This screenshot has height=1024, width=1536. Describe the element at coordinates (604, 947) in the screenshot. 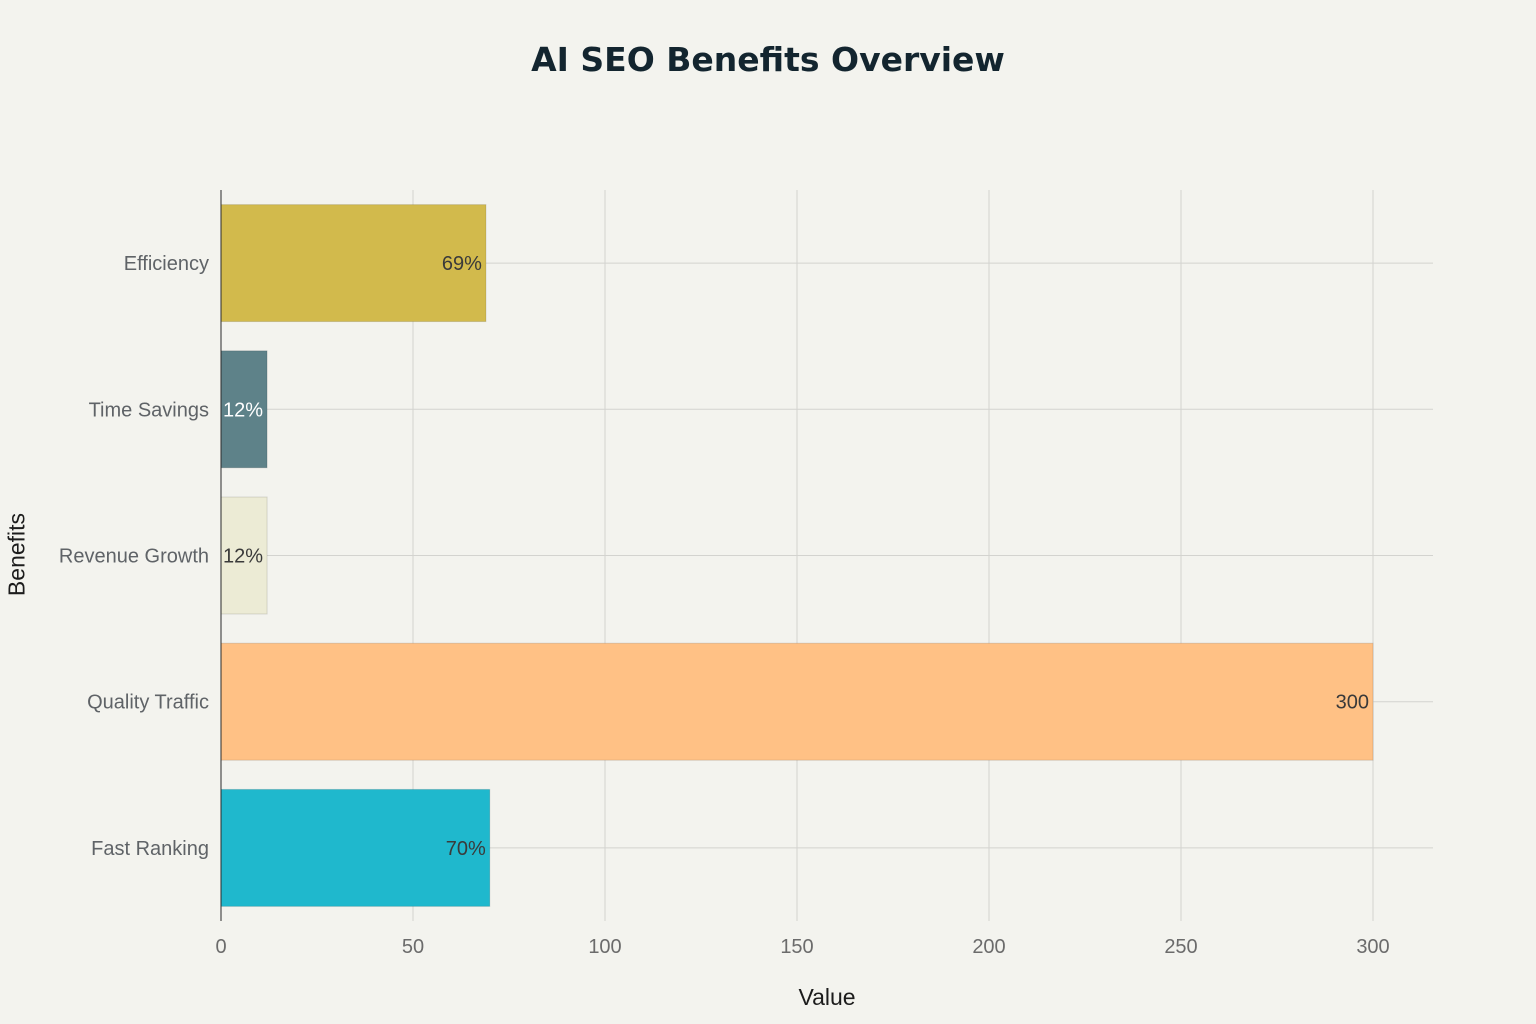

I see `x-tick-label: 100` at that location.